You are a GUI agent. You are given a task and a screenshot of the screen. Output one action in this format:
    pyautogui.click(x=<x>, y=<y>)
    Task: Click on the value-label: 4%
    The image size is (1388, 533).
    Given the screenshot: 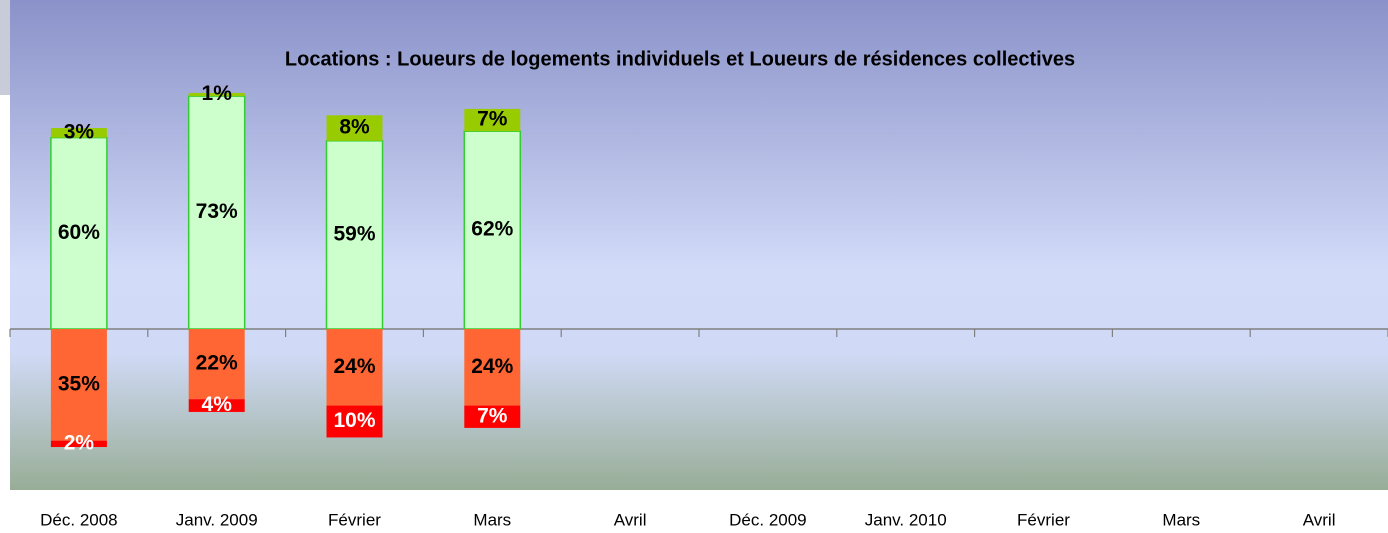 What is the action you would take?
    pyautogui.click(x=217, y=404)
    